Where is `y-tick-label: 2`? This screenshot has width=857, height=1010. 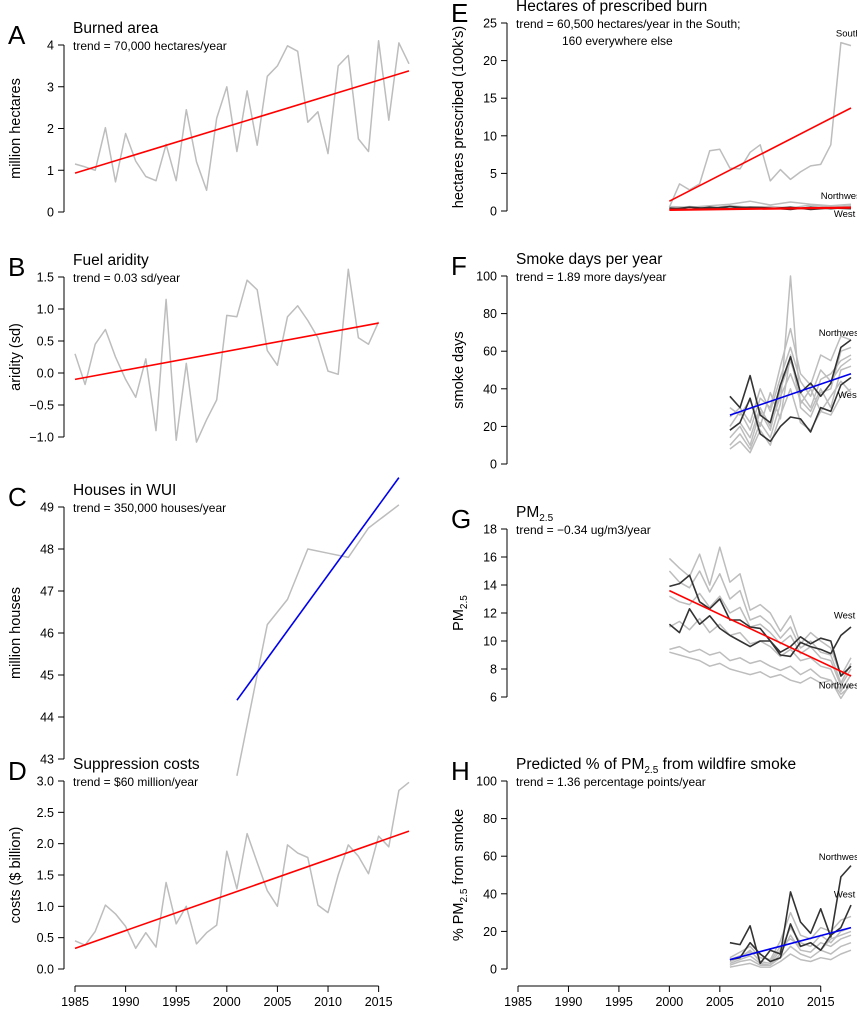 y-tick-label: 2 is located at coordinates (50, 129).